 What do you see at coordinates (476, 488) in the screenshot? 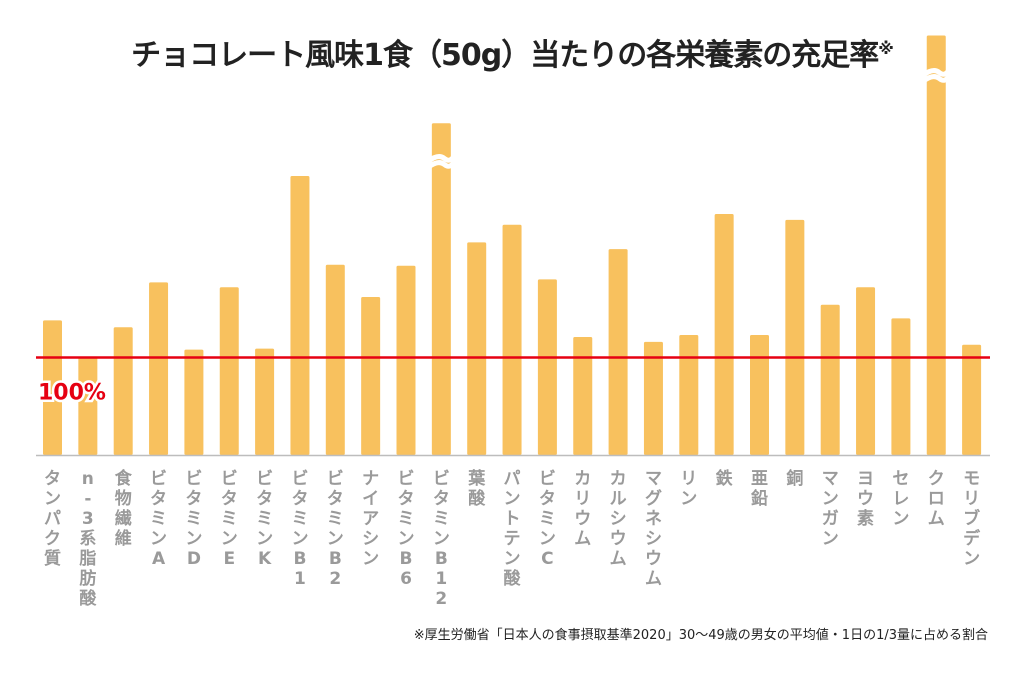
I see `category-label-12: 葉酸` at bounding box center [476, 488].